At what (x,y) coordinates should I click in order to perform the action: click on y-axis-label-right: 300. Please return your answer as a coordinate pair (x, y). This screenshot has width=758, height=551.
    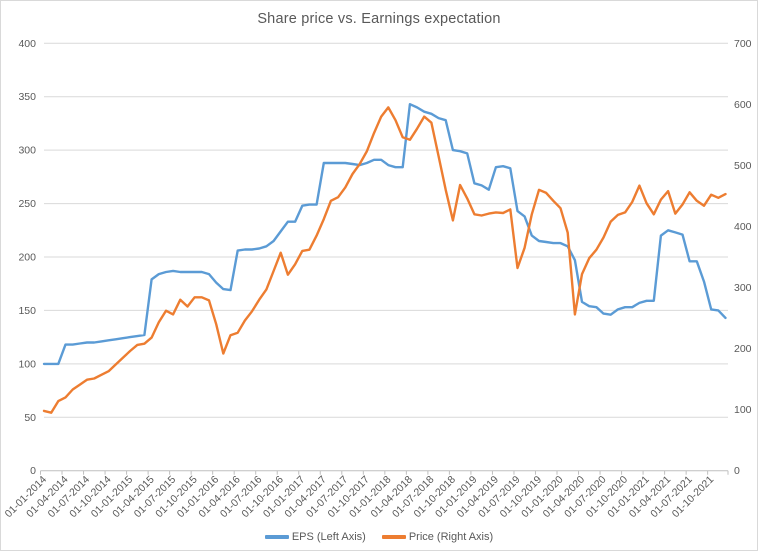
    Looking at the image, I should click on (743, 288).